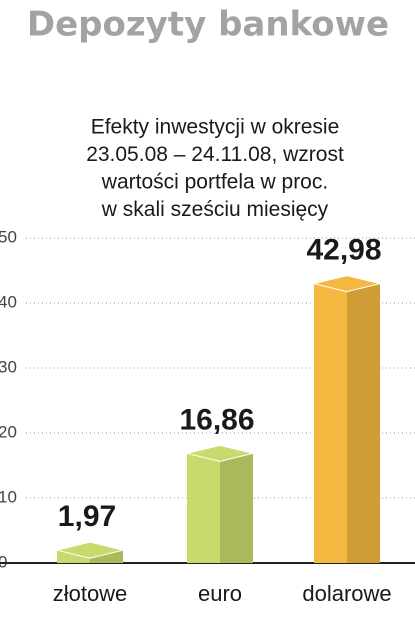 This screenshot has height=640, width=415. I want to click on y-tick-label: 50, so click(8, 236).